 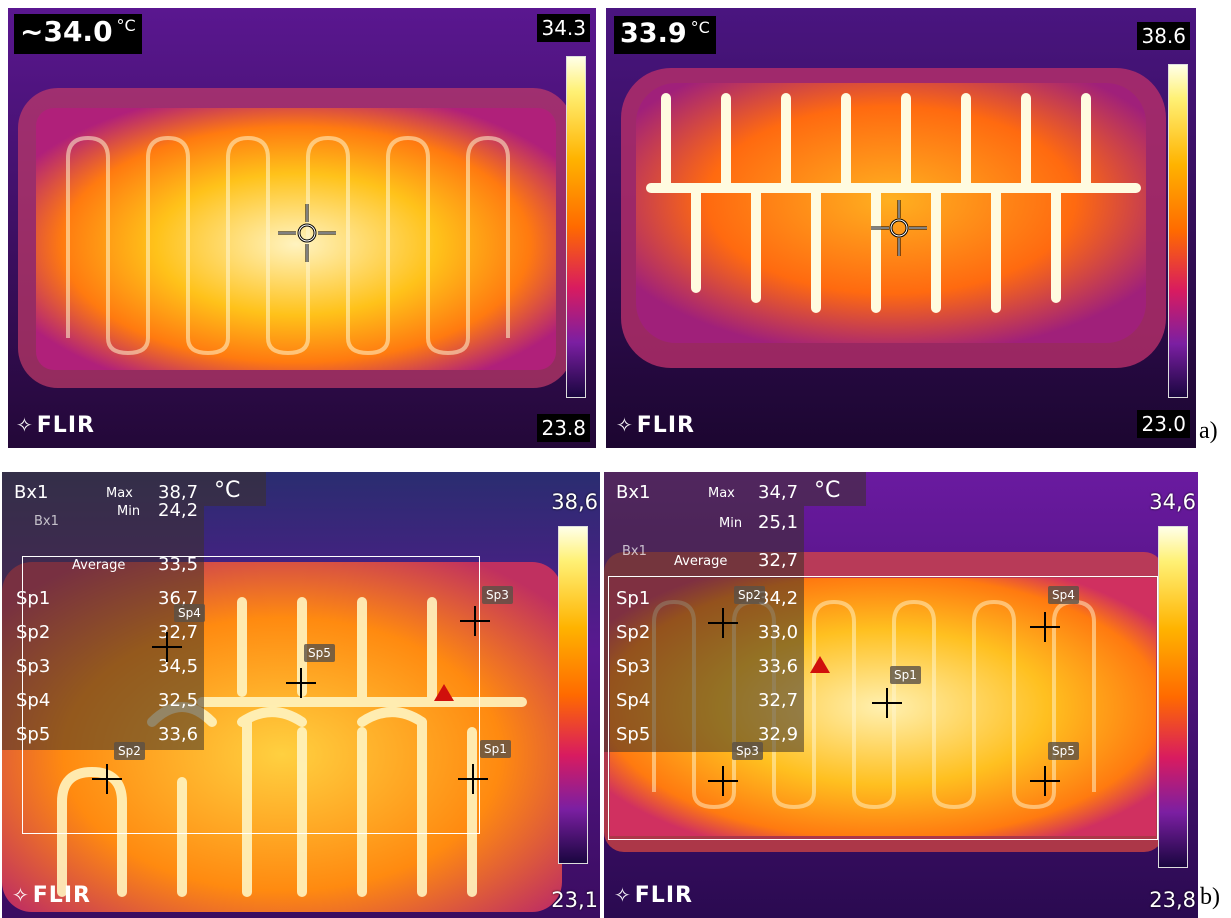 I want to click on spot-value: 34,2, so click(x=778, y=598).